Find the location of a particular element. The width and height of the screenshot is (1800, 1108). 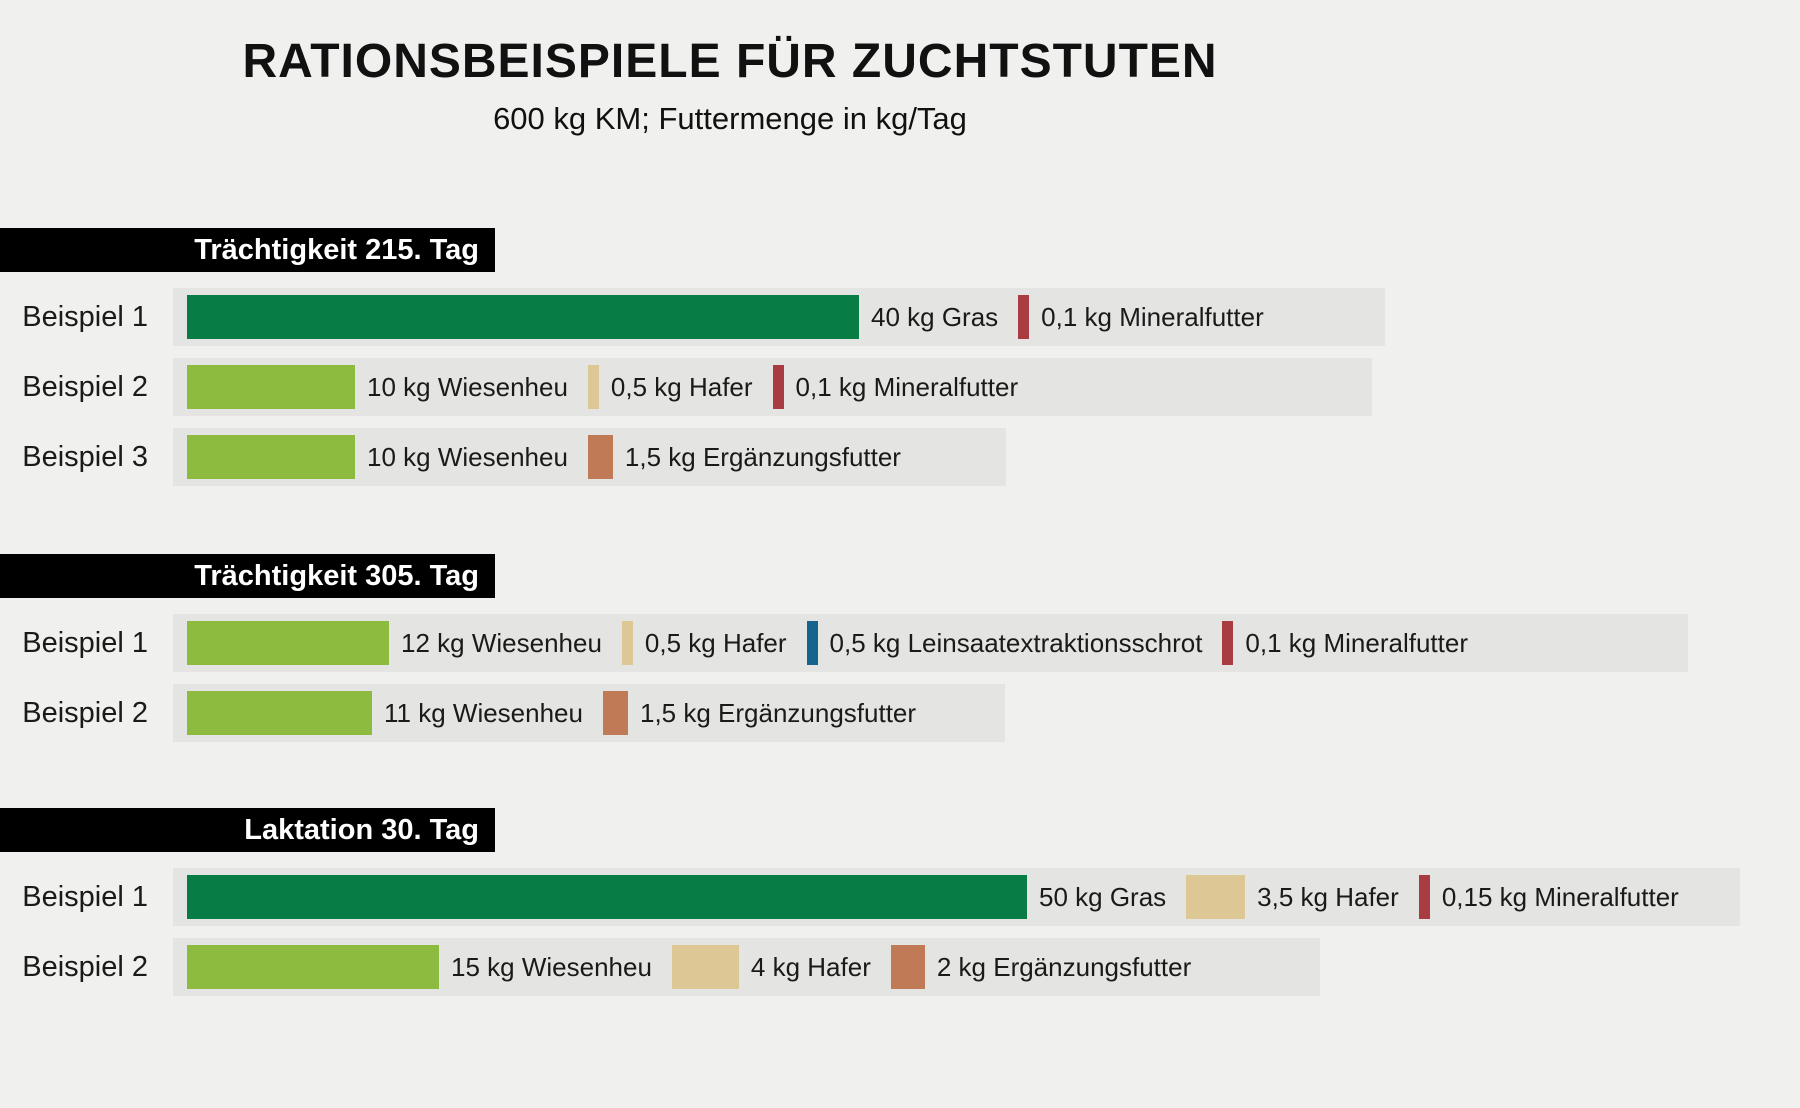

segment-label: 40 kg Gras is located at coordinates (935, 316).